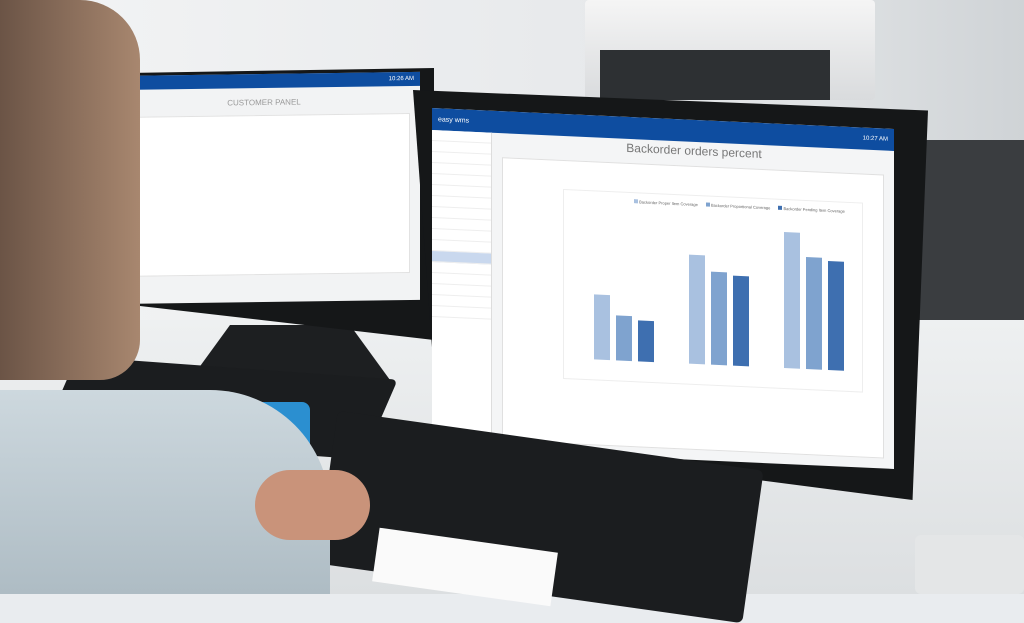 The height and width of the screenshot is (623, 1024). Describe the element at coordinates (462, 290) in the screenshot. I see `sidebar` at that location.